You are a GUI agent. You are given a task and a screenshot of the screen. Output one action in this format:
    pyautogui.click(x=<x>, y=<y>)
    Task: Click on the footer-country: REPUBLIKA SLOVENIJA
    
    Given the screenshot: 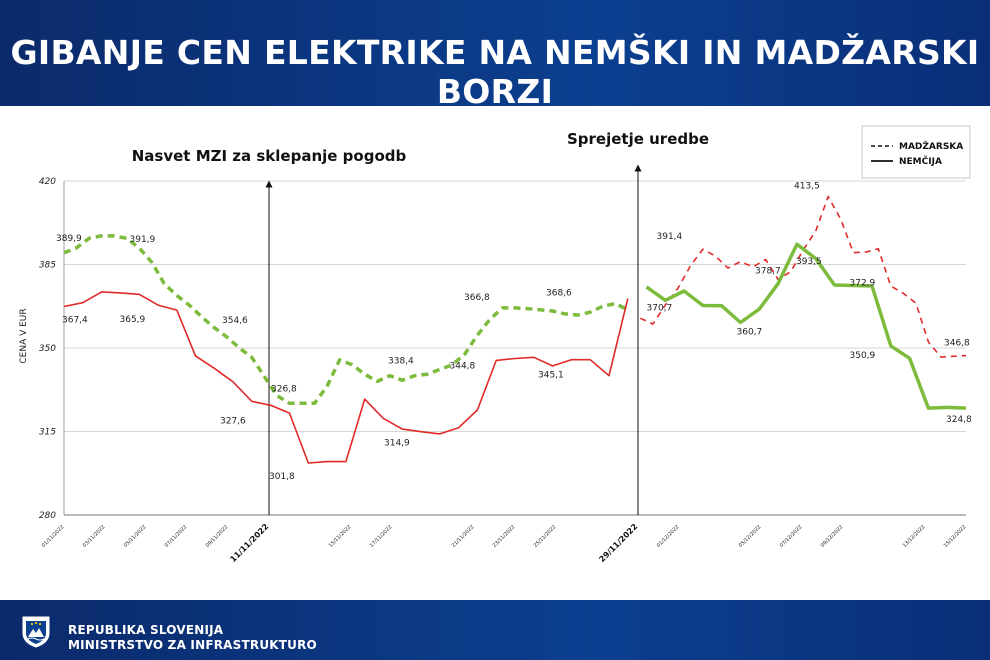 What is the action you would take?
    pyautogui.click(x=146, y=630)
    